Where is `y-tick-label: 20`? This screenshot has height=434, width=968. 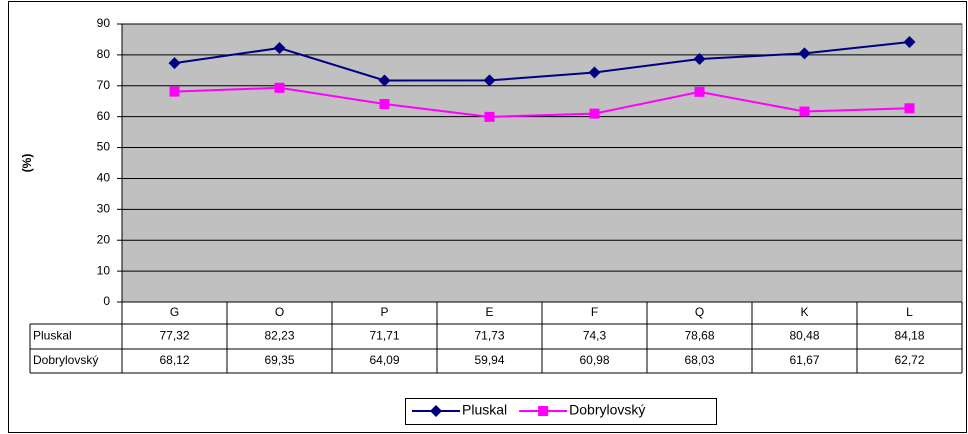
y-tick-label: 20 is located at coordinates (104, 239).